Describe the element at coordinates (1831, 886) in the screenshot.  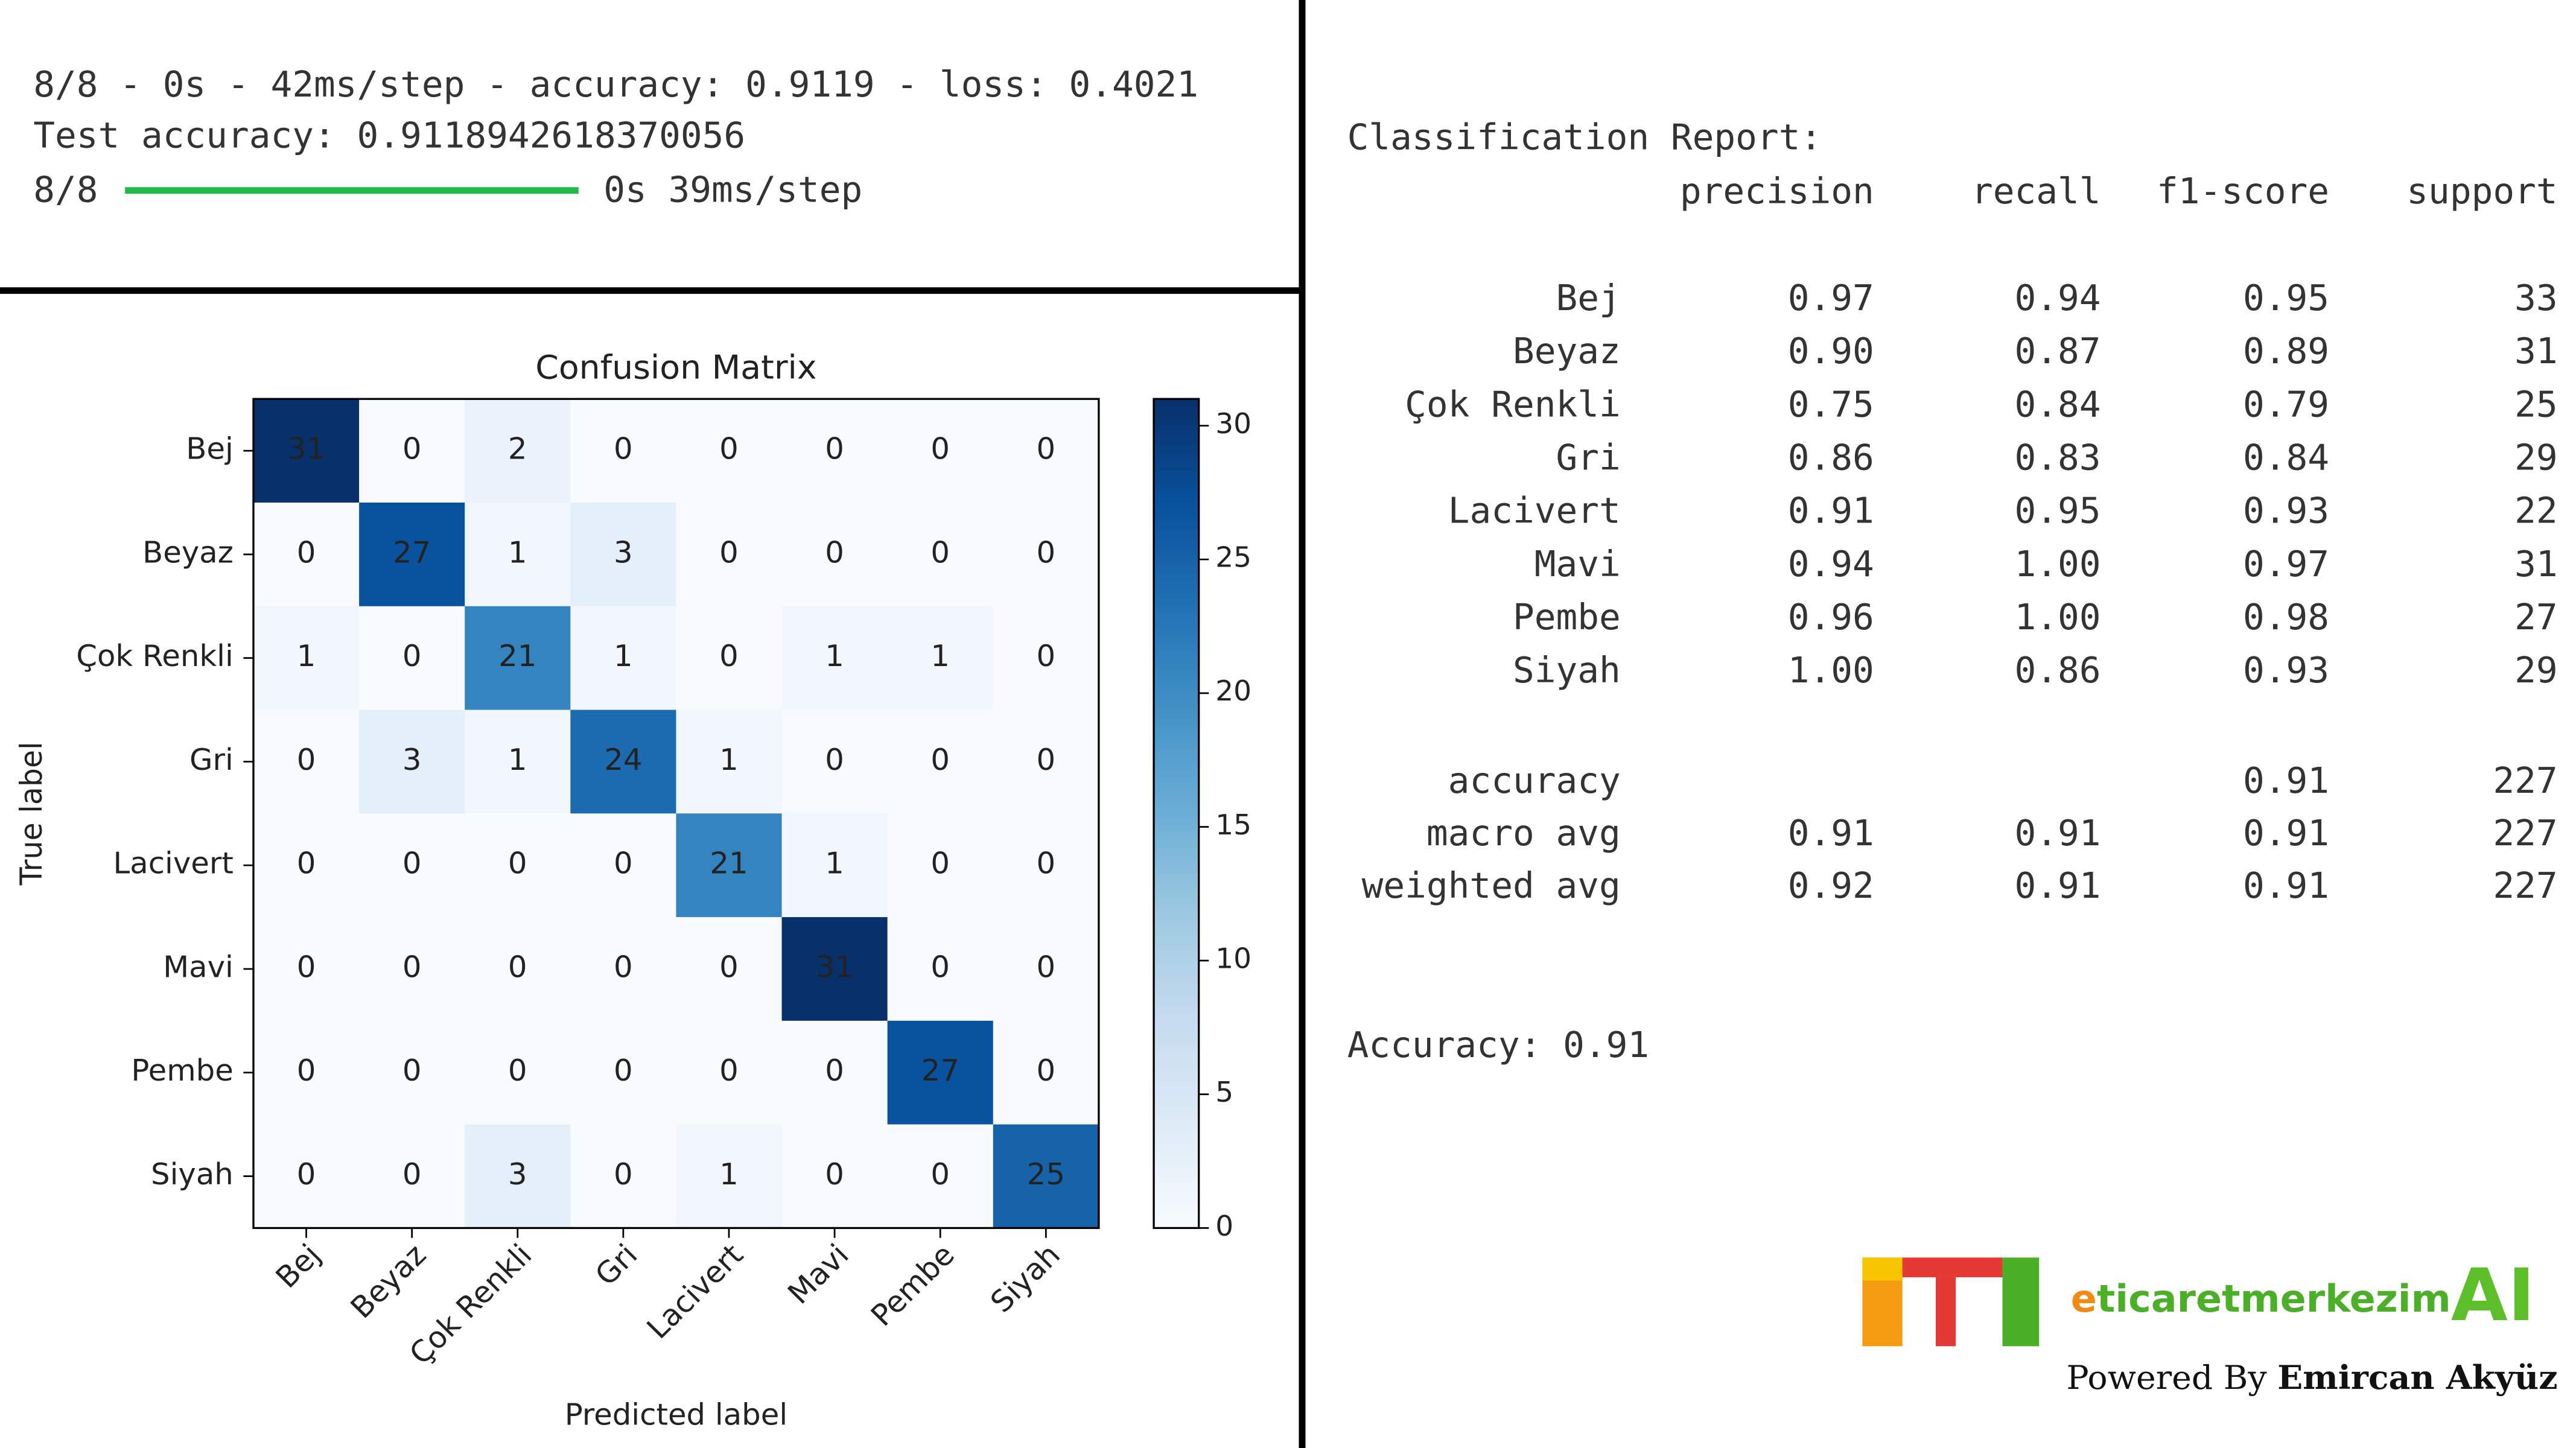
I see `report-cell: 0.92` at that location.